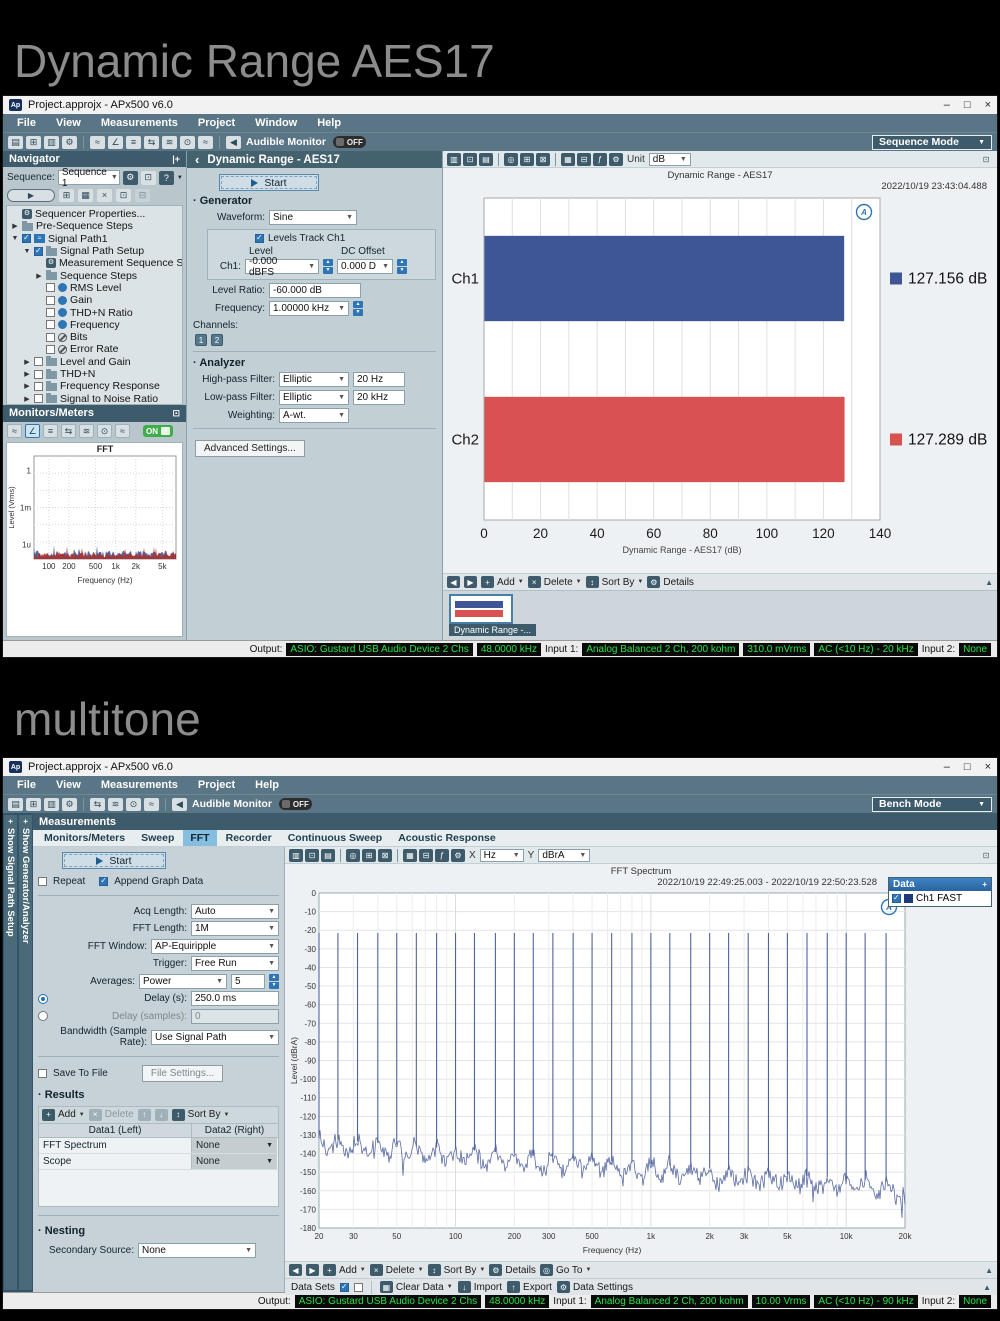 Image resolution: width=1000 pixels, height=1321 pixels. What do you see at coordinates (122, 431) in the screenshot?
I see `scope-monitor-icon: ≈` at bounding box center [122, 431].